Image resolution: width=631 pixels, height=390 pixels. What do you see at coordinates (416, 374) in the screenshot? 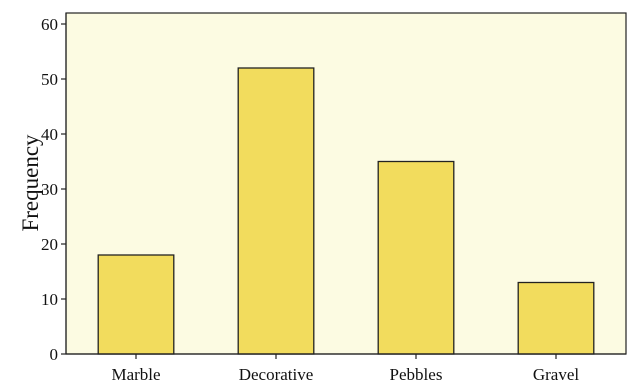
I see `x-tick-label: Pebbles` at bounding box center [416, 374].